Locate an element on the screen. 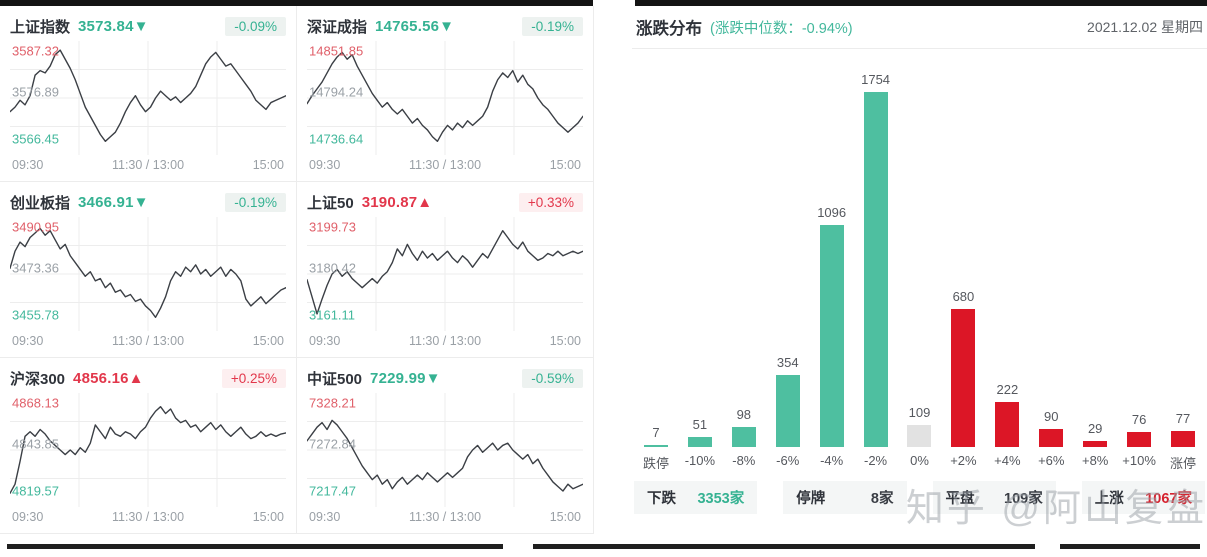 This screenshot has height=557, width=1207. y-label-high: 3199.73 is located at coordinates (332, 227).